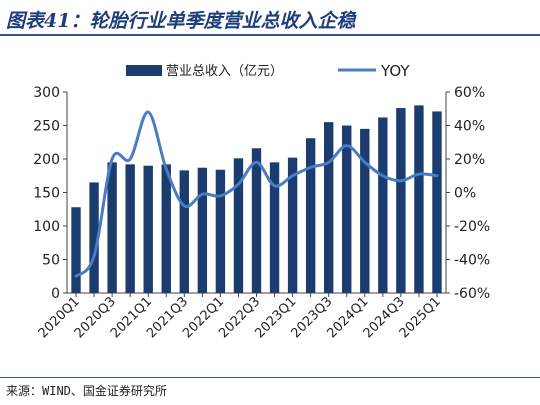 The width and height of the screenshot is (540, 405). Describe the element at coordinates (469, 127) in the screenshot. I see `y-right-tick-label: 40%` at that location.